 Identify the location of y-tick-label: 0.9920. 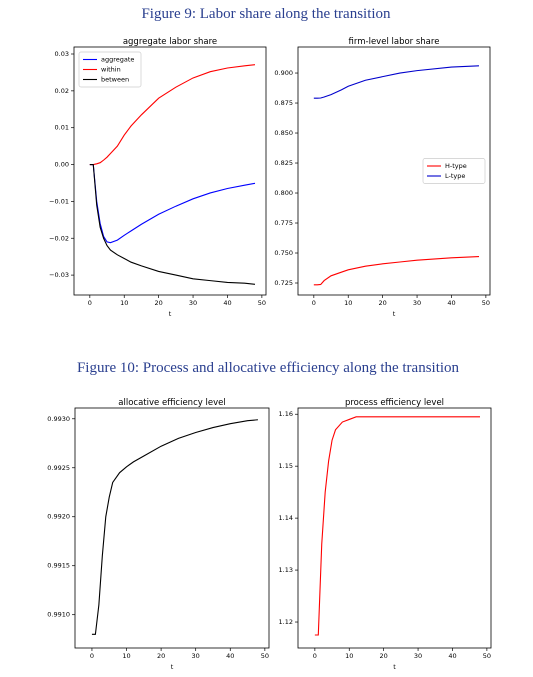
(58, 517).